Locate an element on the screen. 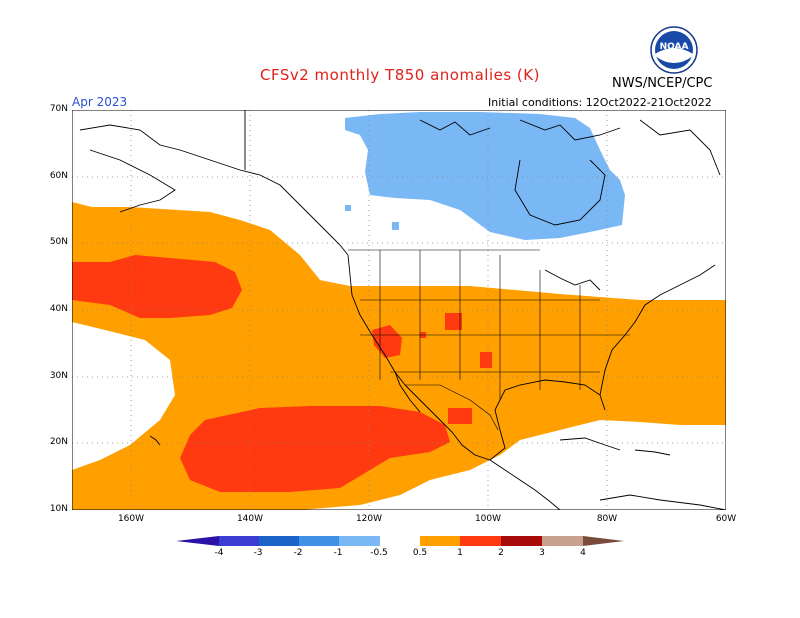 The height and width of the screenshot is (618, 800). colorbar-label: -0.5 is located at coordinates (379, 553).